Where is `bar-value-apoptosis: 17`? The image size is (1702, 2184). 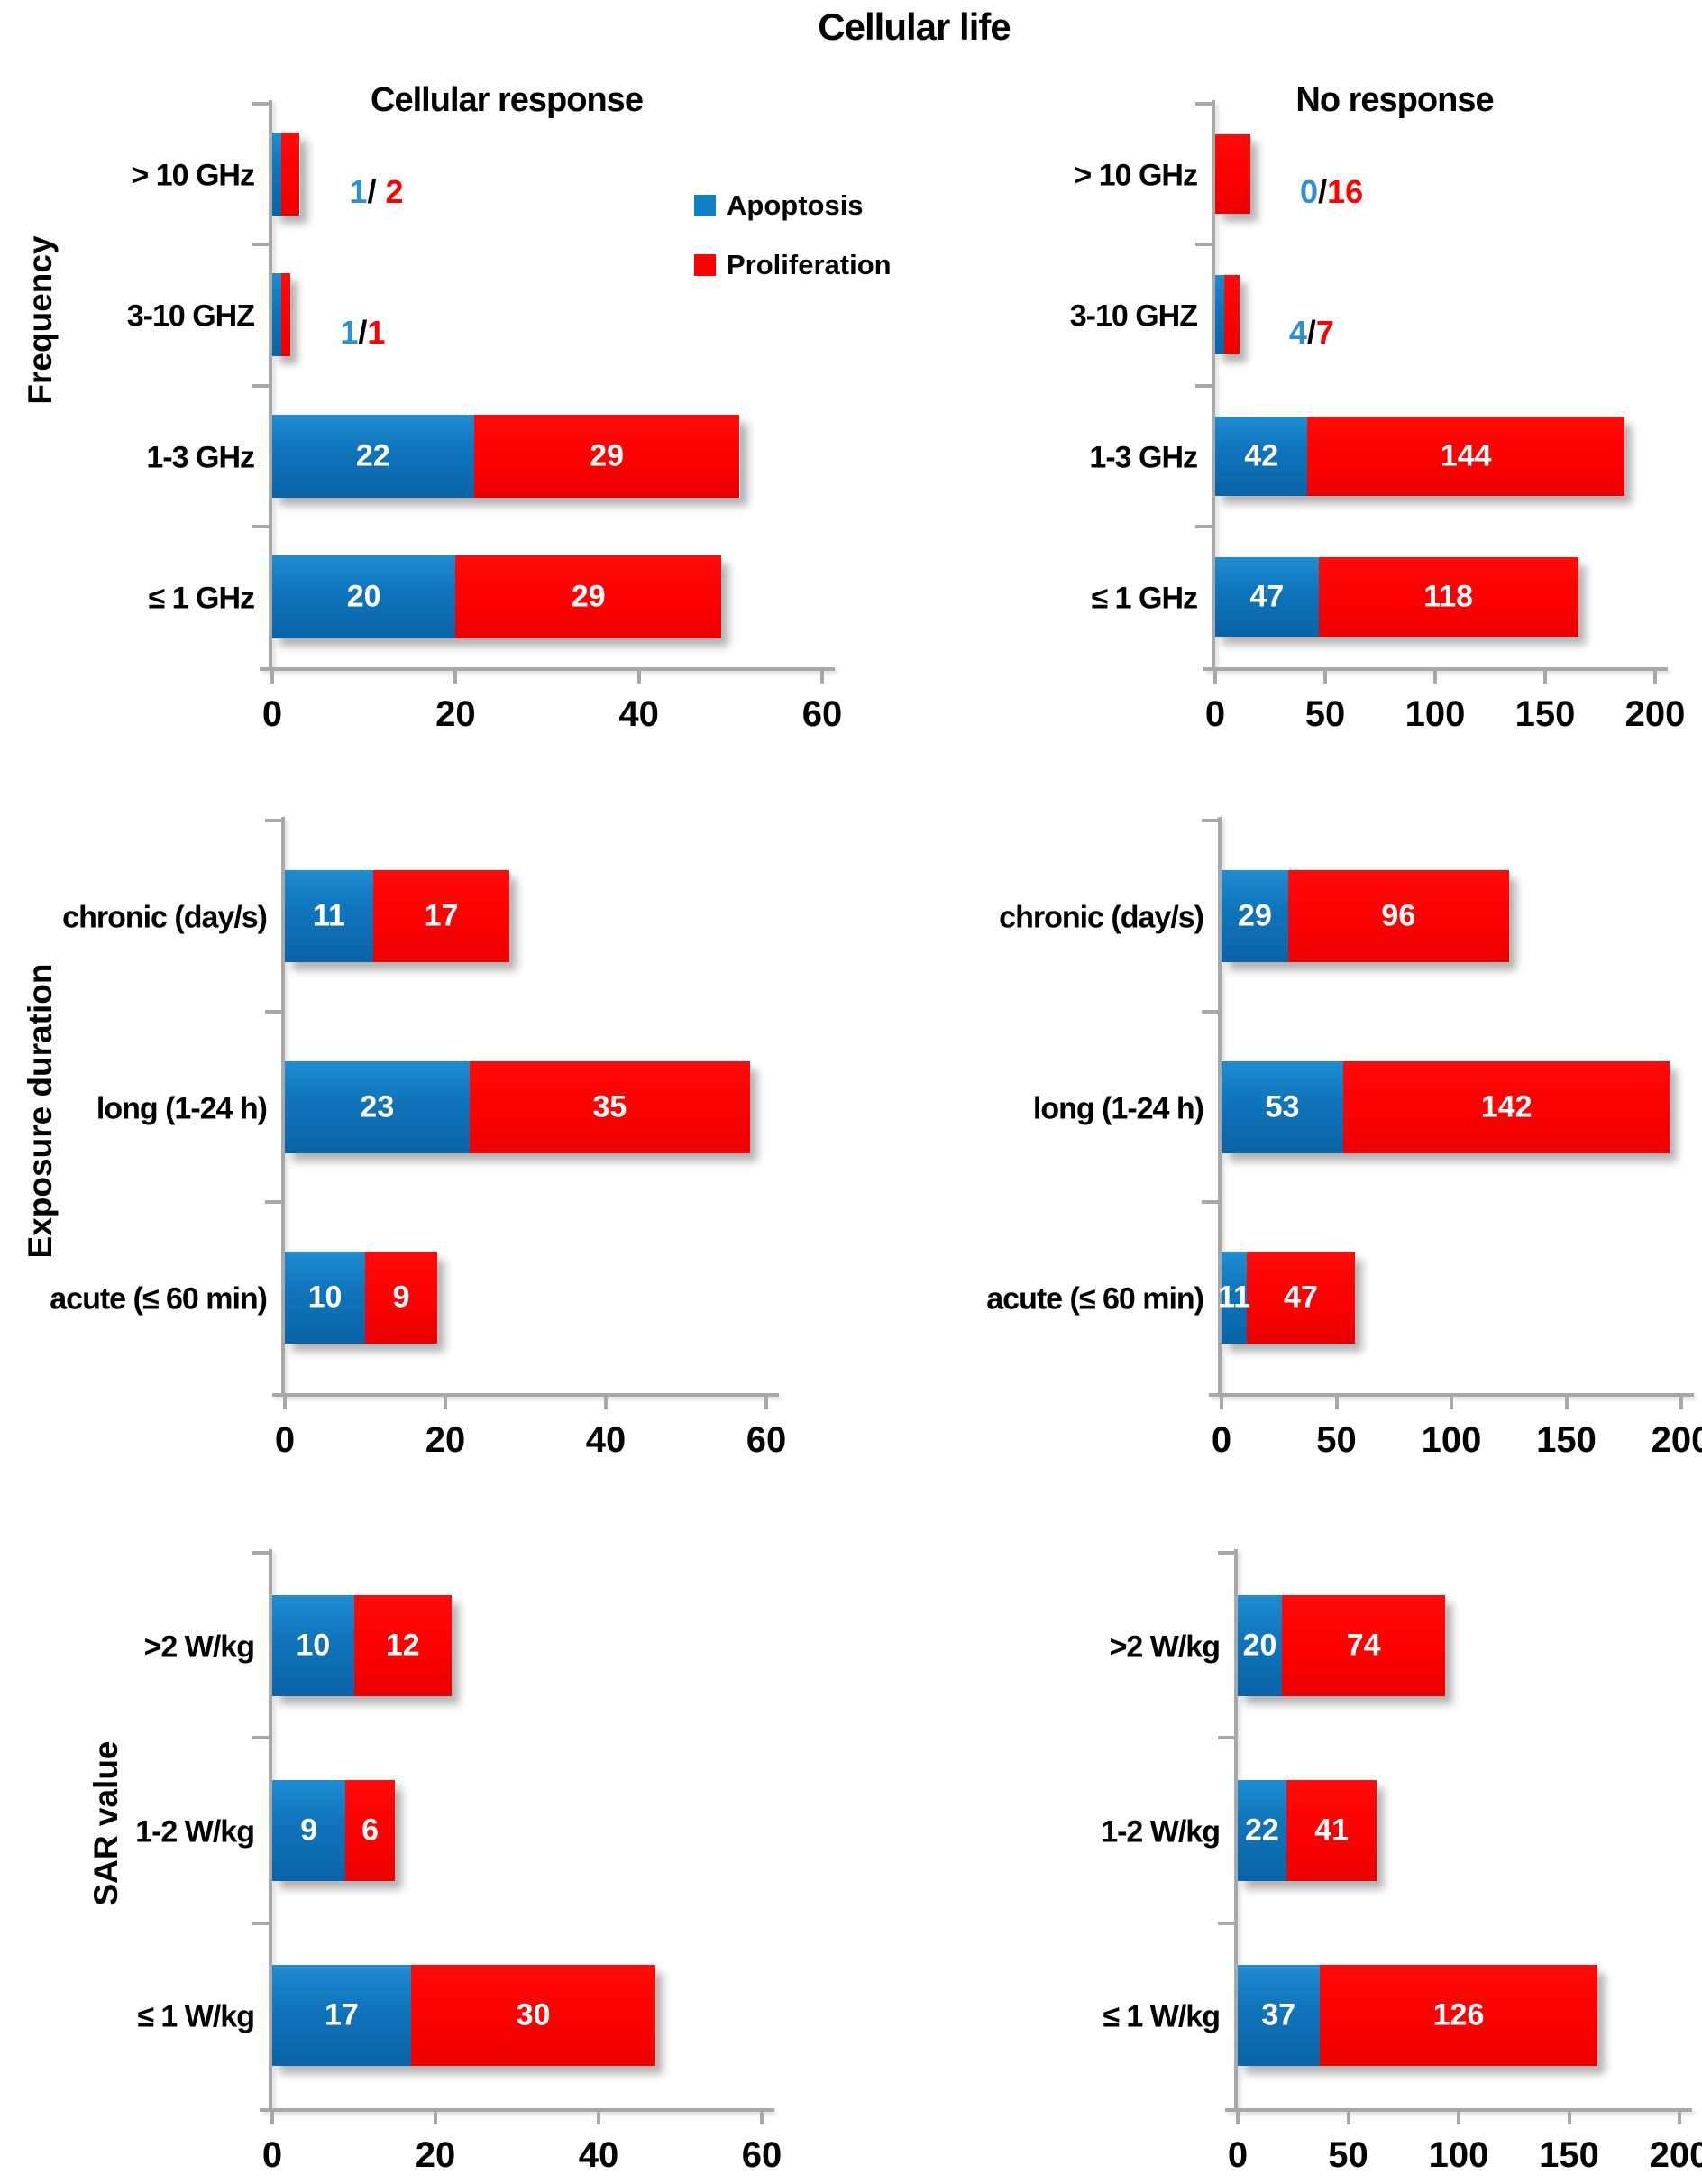
bar-value-apoptosis: 17 is located at coordinates (342, 2015).